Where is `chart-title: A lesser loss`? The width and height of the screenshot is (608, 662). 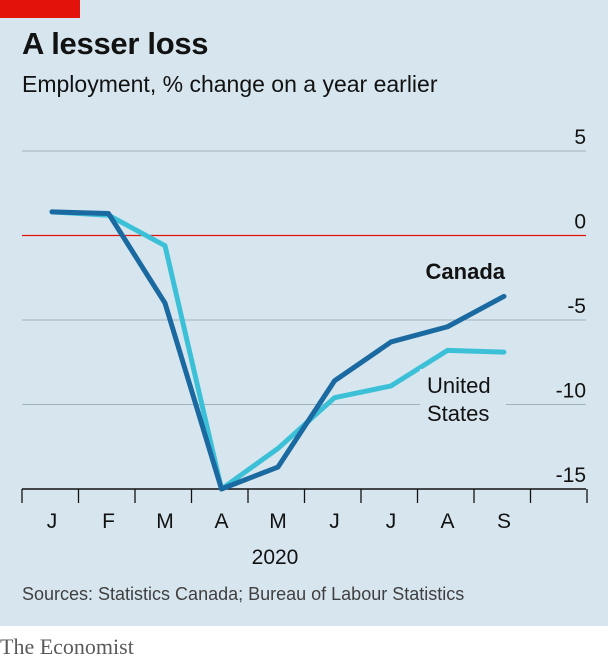 chart-title: A lesser loss is located at coordinates (115, 43).